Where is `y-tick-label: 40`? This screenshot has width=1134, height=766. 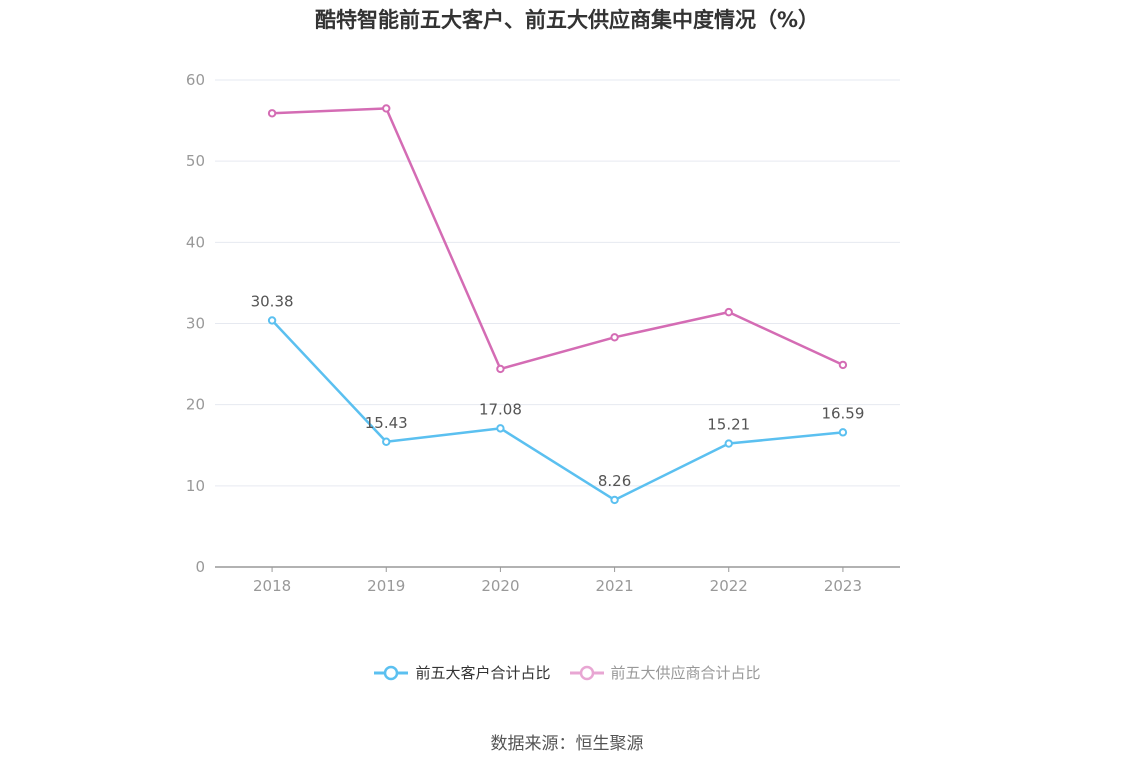
y-tick-label: 40 is located at coordinates (195, 242).